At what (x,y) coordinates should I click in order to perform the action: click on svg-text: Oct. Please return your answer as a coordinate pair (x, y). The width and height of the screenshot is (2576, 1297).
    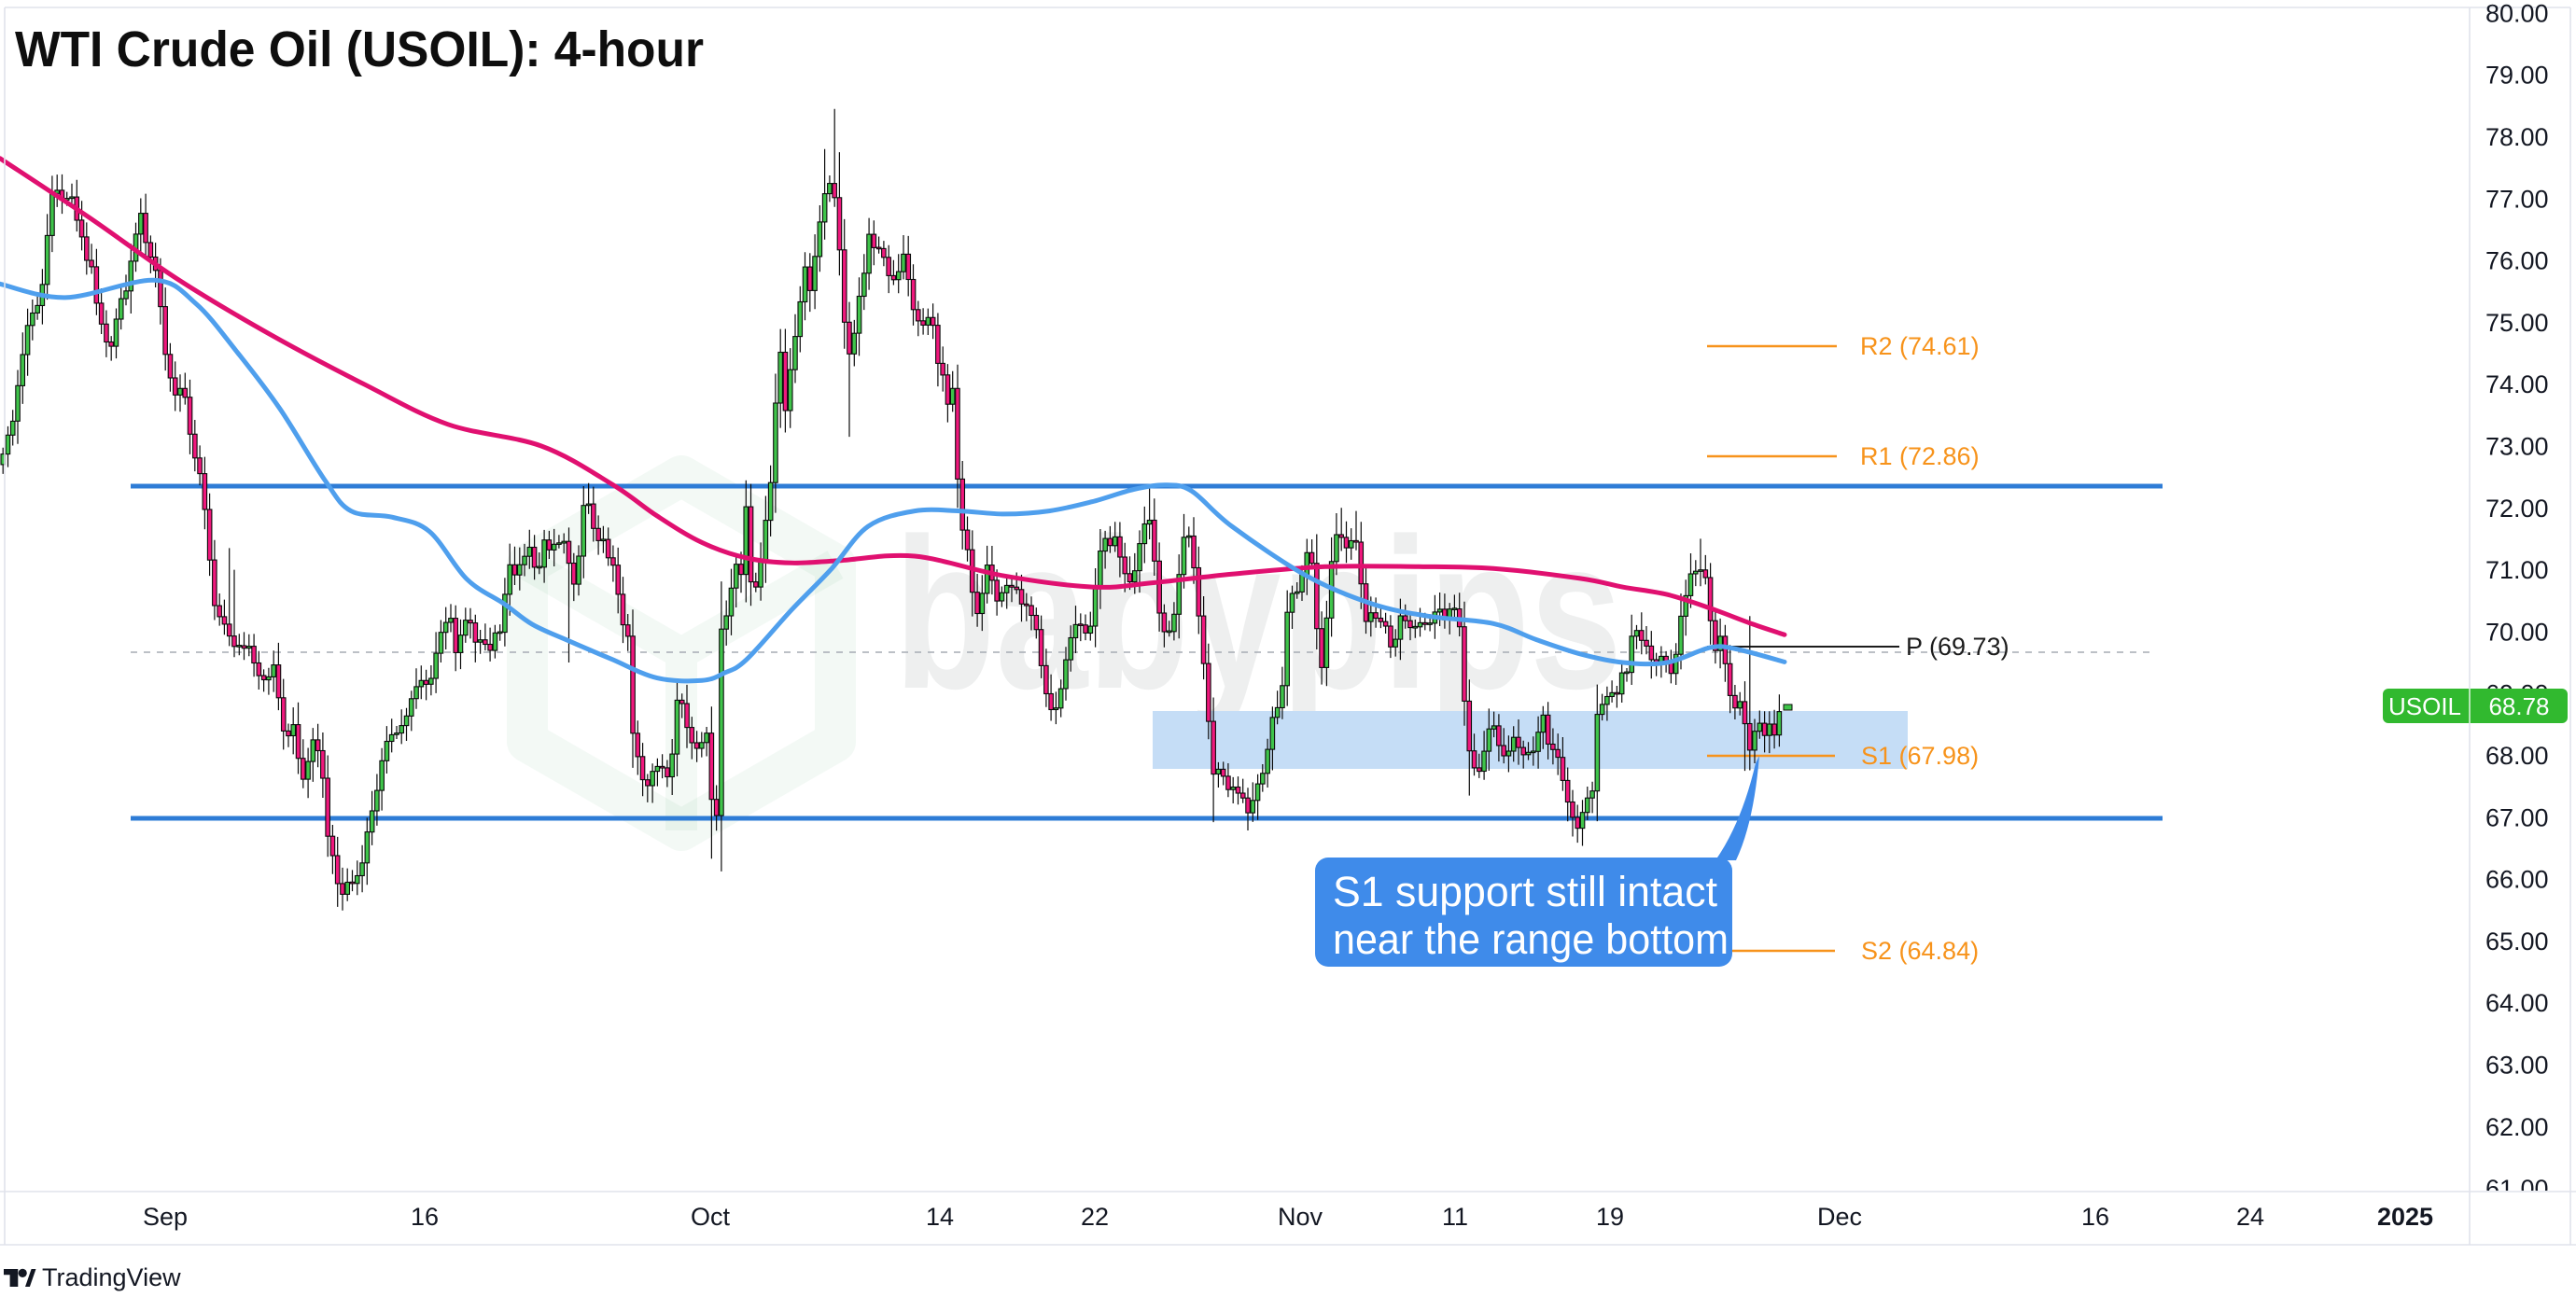
    Looking at the image, I should click on (711, 1217).